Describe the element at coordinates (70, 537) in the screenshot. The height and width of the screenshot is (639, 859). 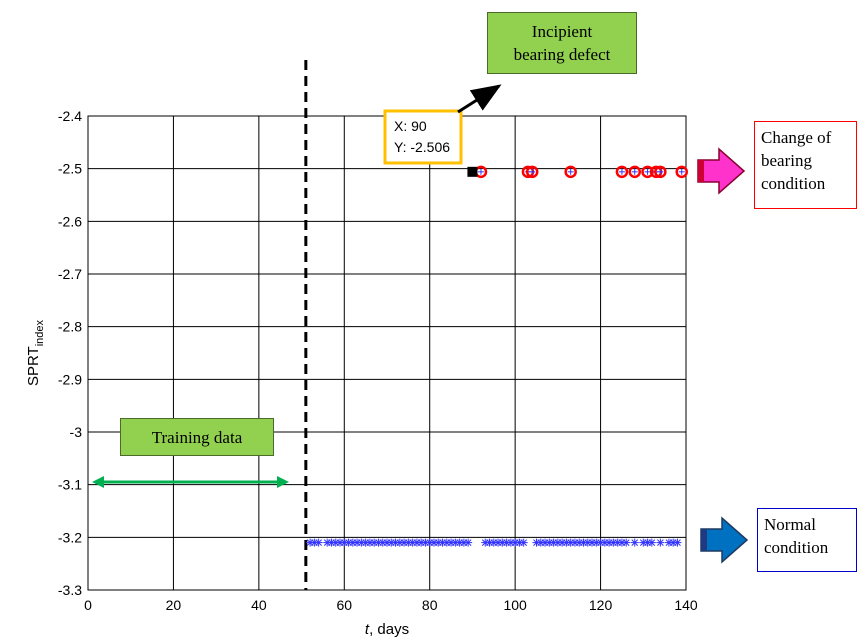
I see `y-tick-label: -3.2` at that location.